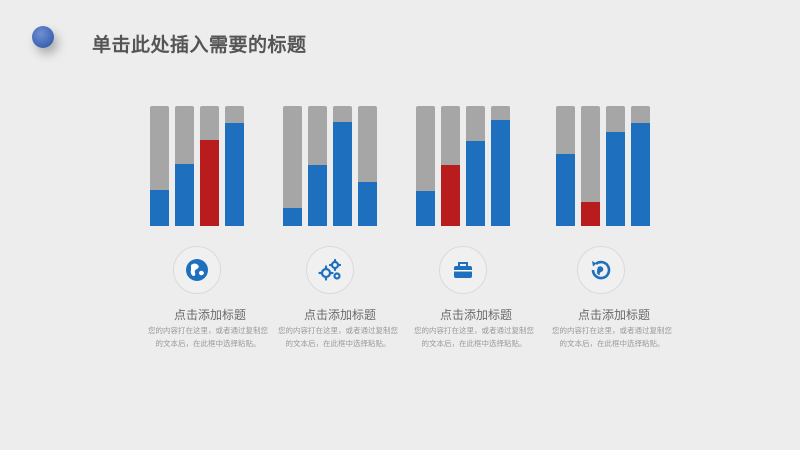  Describe the element at coordinates (463, 270) in the screenshot. I see `briefcase-icon` at that location.